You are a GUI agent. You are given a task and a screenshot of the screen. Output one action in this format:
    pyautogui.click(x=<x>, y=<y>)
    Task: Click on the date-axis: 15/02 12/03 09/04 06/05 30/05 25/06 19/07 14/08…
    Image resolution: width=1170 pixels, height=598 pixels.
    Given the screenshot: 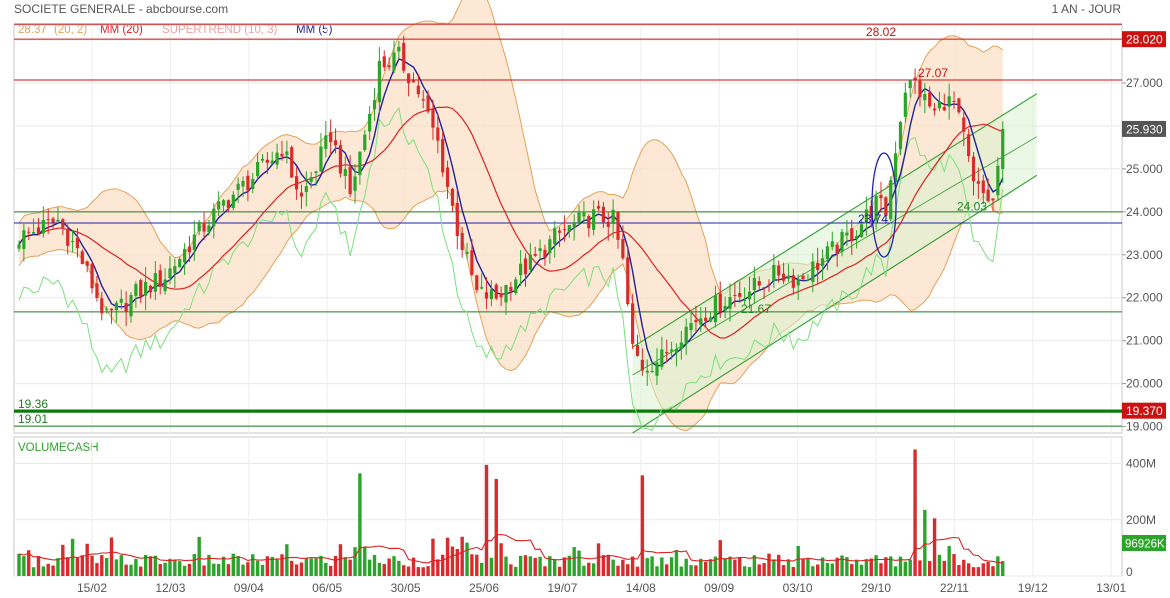 What is the action you would take?
    pyautogui.click(x=602, y=588)
    